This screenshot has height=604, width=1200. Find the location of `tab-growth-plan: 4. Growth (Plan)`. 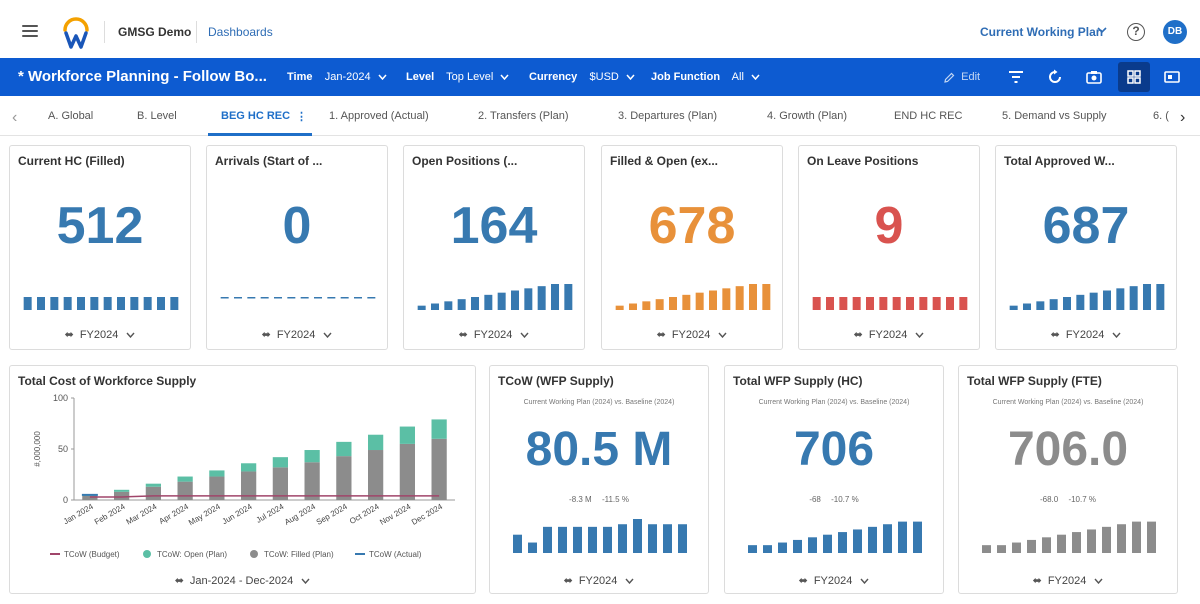

tab-growth-plan: 4. Growth (Plan) is located at coordinates (807, 116).